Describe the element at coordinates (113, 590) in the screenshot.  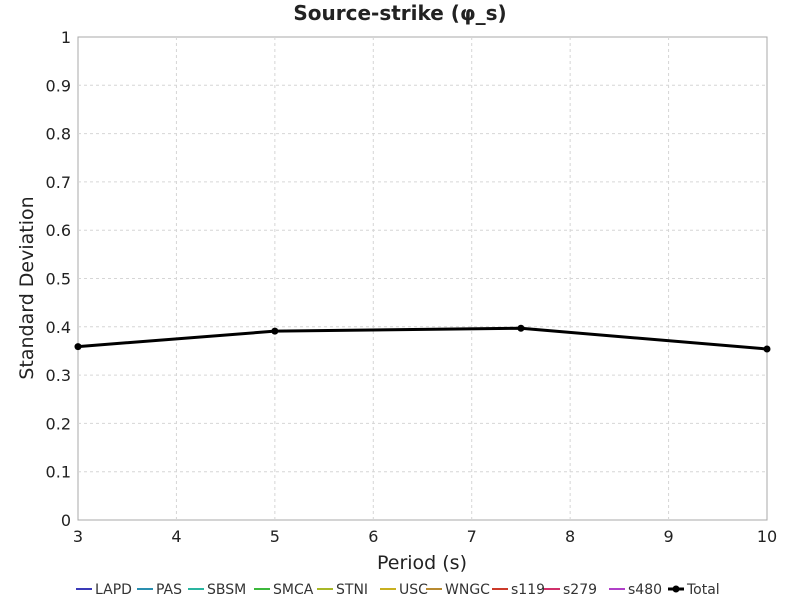
I see `legend-label: LAPD` at that location.